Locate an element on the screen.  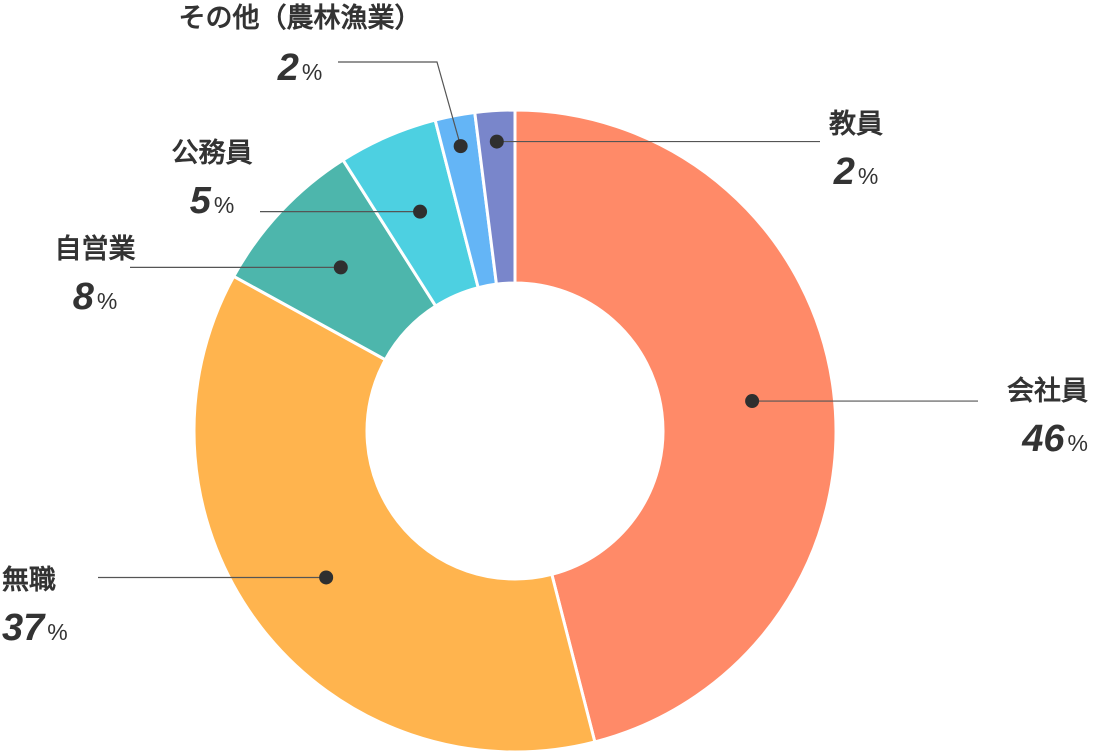
slice-label-name-5: 教員 is located at coordinates (856, 124).